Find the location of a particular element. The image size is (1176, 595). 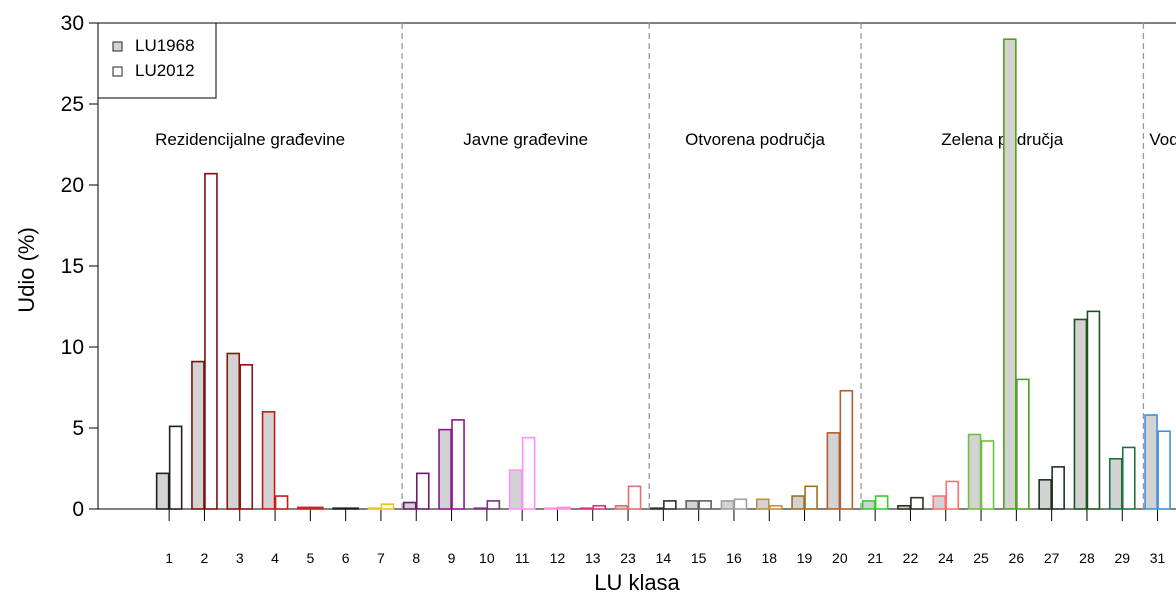

legend-label-lu1968: LU1968 is located at coordinates (165, 45).